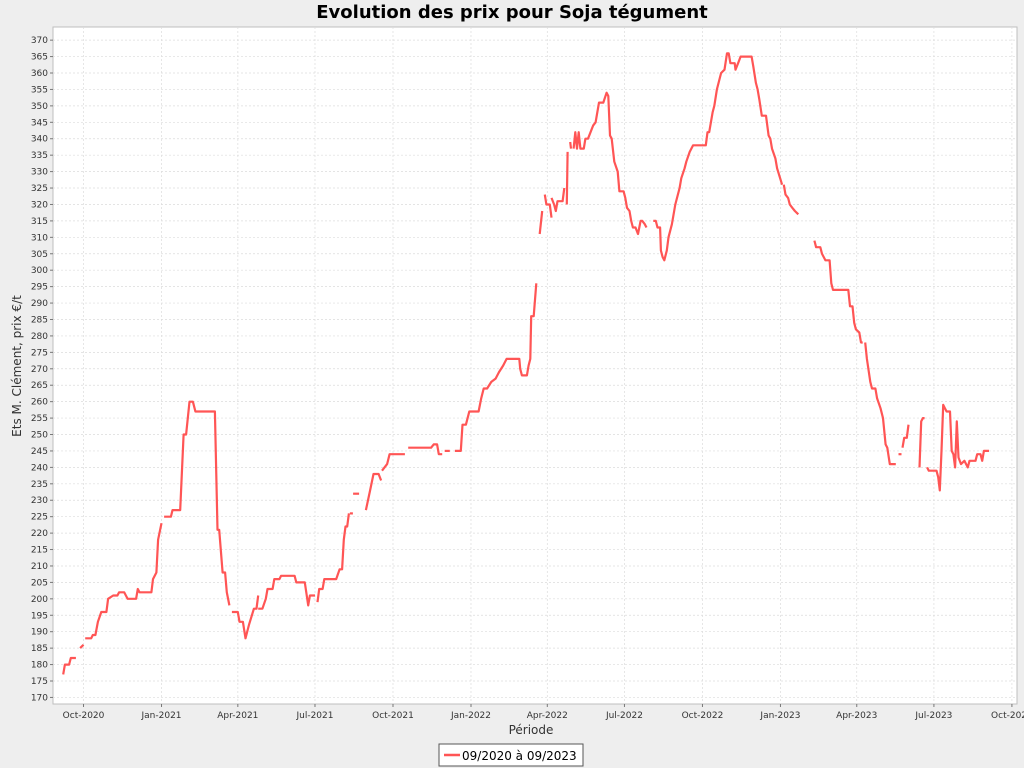  What do you see at coordinates (39, 337) in the screenshot?
I see `y-tick-label: 280` at bounding box center [39, 337].